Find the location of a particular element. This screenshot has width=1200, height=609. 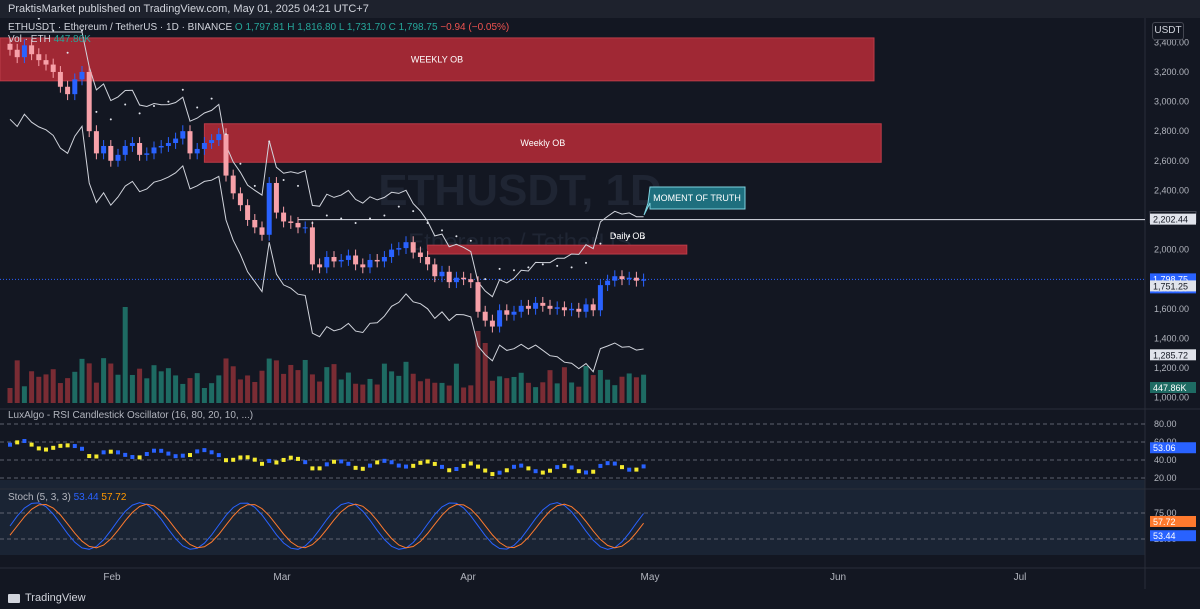

tradingview-logo: TradingView is located at coordinates (47, 598).